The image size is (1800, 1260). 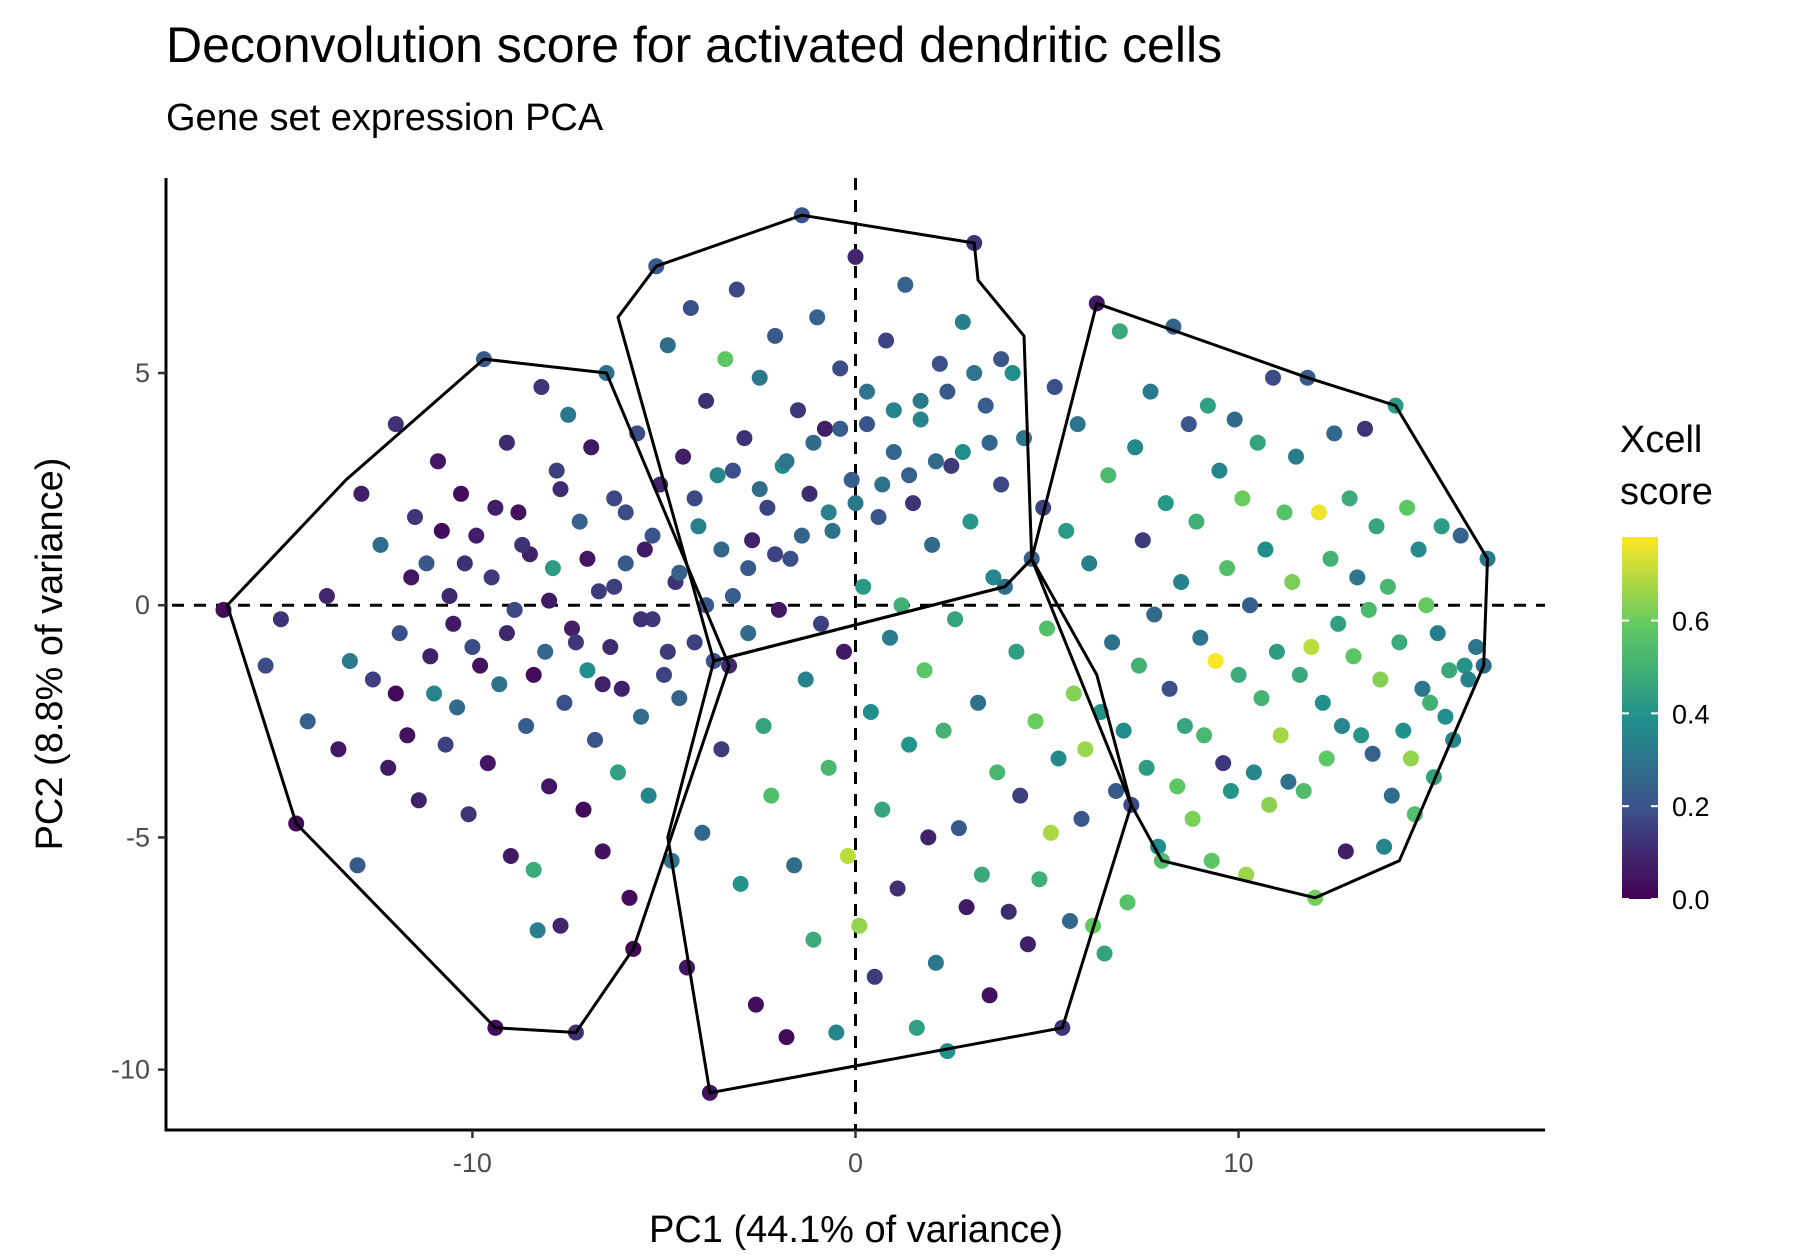 What do you see at coordinates (856, 1230) in the screenshot?
I see `x-axis-title: PC1 (44.1% of variance)` at bounding box center [856, 1230].